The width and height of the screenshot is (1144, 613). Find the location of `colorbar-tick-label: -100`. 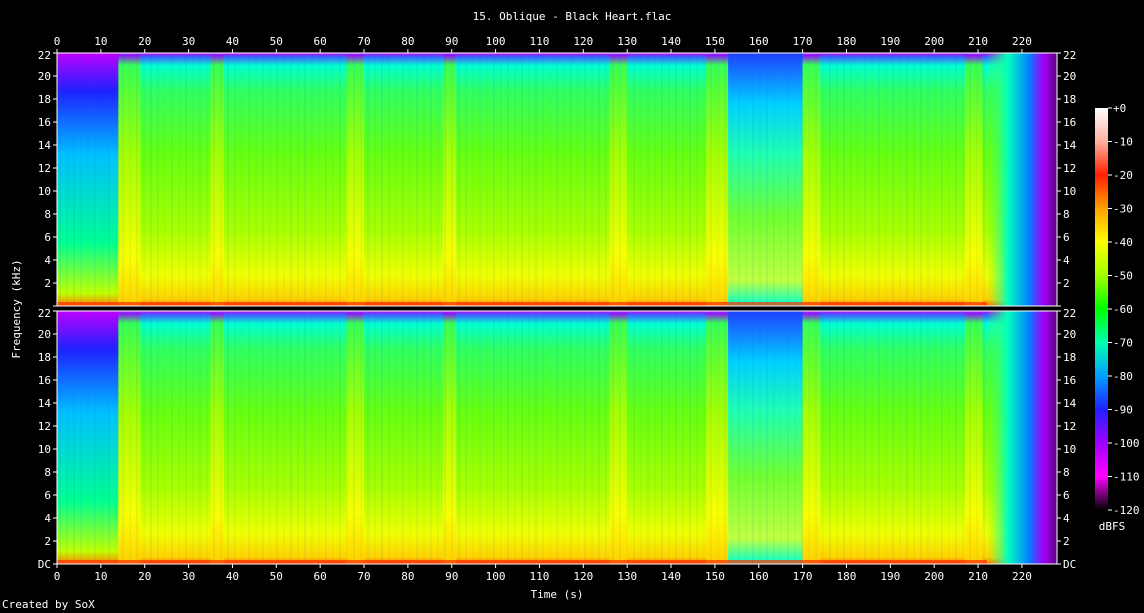

colorbar-tick-label: -100 is located at coordinates (1126, 443).